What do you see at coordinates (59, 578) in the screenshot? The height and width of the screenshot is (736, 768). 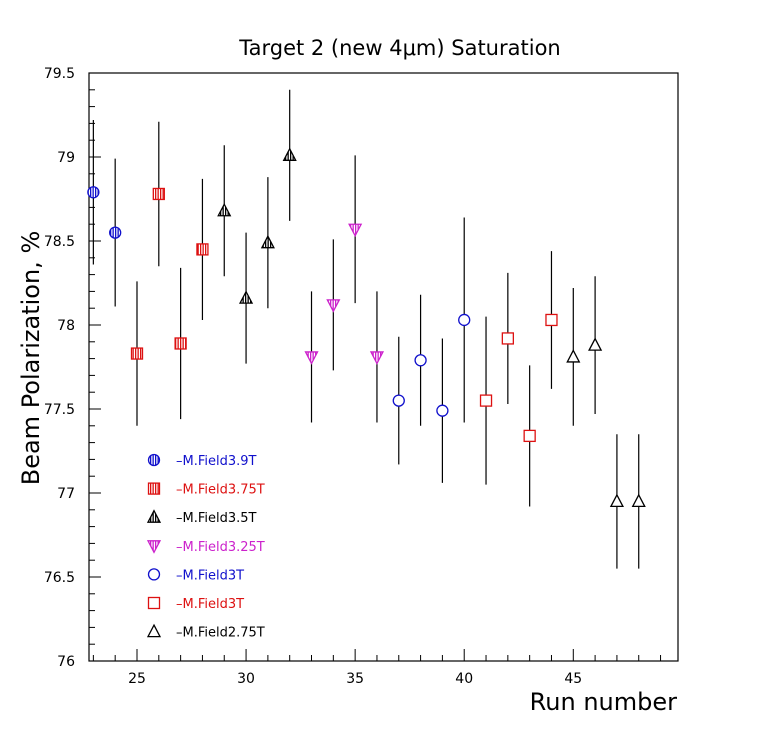 I see `y-tick-label: 76.5` at bounding box center [59, 578].